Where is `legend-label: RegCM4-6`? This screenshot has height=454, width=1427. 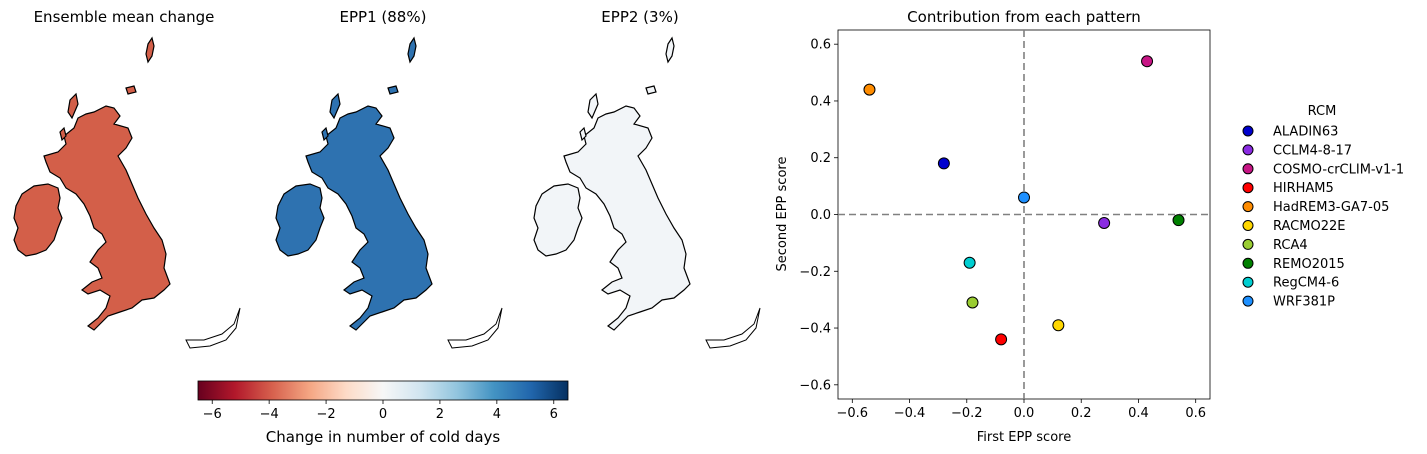 legend-label: RegCM4-6 is located at coordinates (1306, 283).